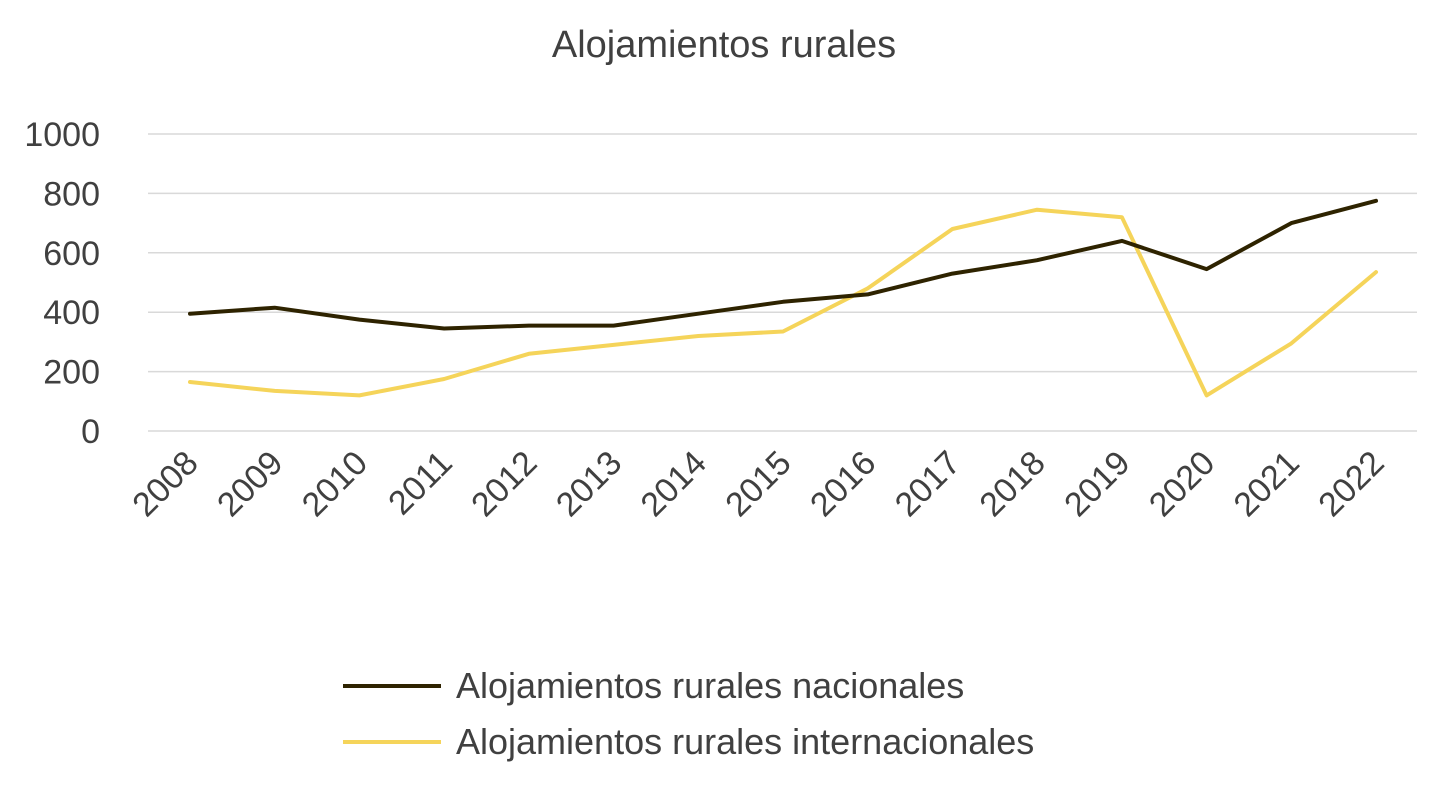 The height and width of the screenshot is (788, 1437). Describe the element at coordinates (1097, 484) in the screenshot. I see `x-tick-label: 2019` at that location.